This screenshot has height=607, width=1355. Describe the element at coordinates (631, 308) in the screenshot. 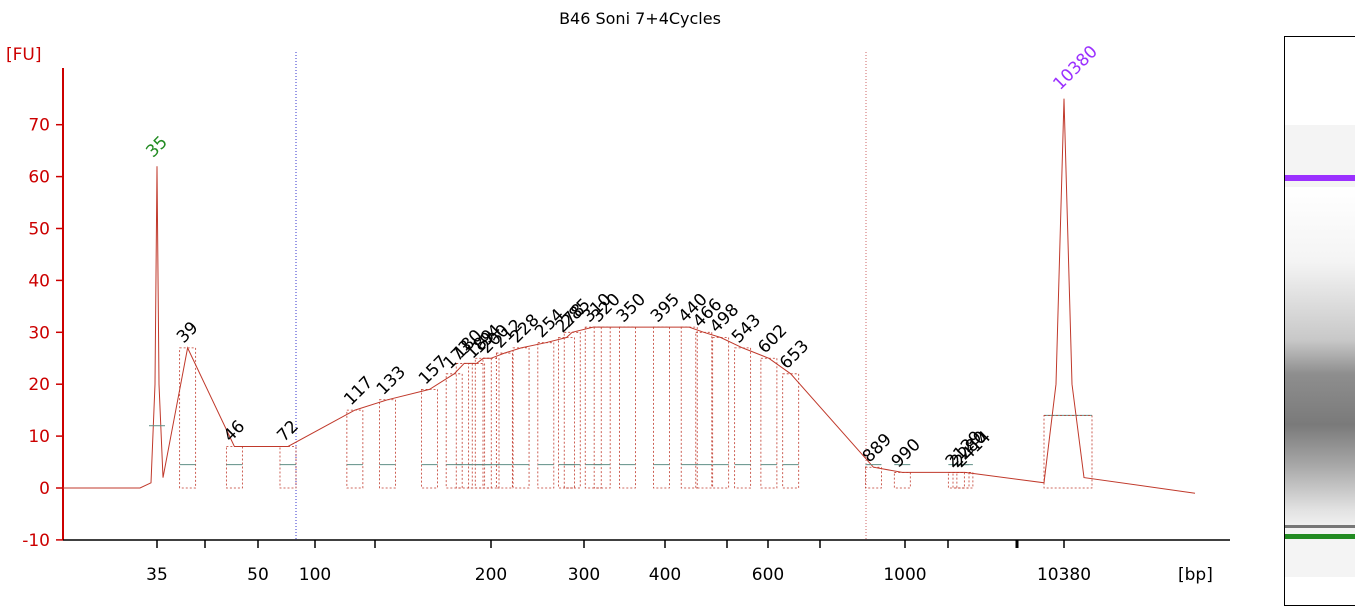

I see `peak-label: 350` at that location.